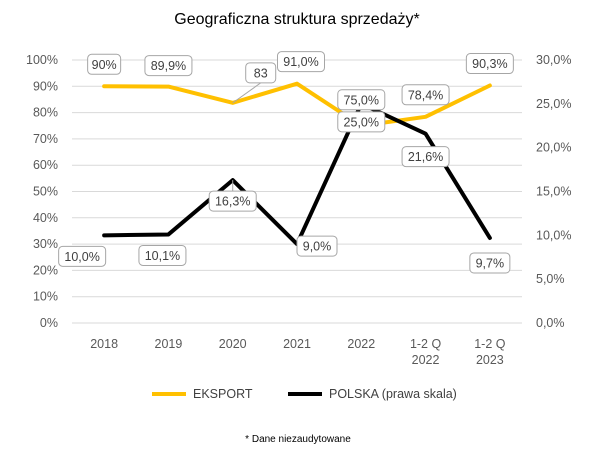 This screenshot has height=451, width=589. I want to click on left-tick-label: 60%, so click(45, 165).